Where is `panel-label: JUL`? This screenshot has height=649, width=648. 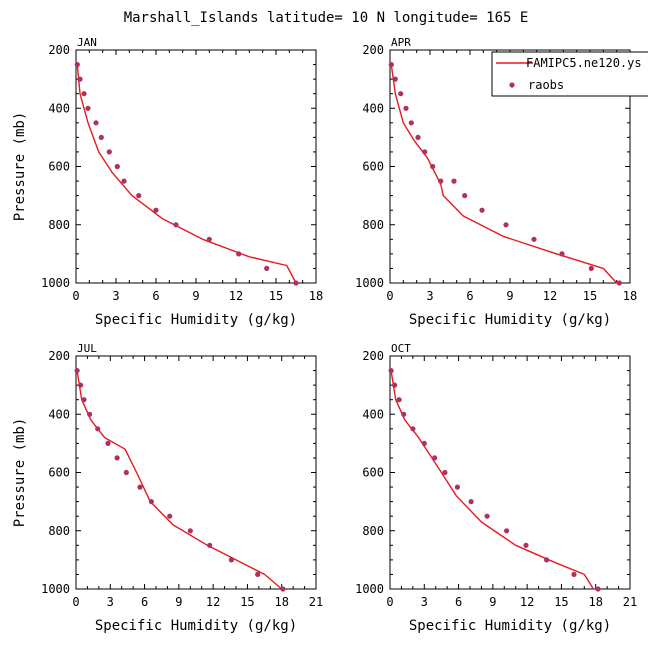 panel-label: JUL is located at coordinates (87, 348).